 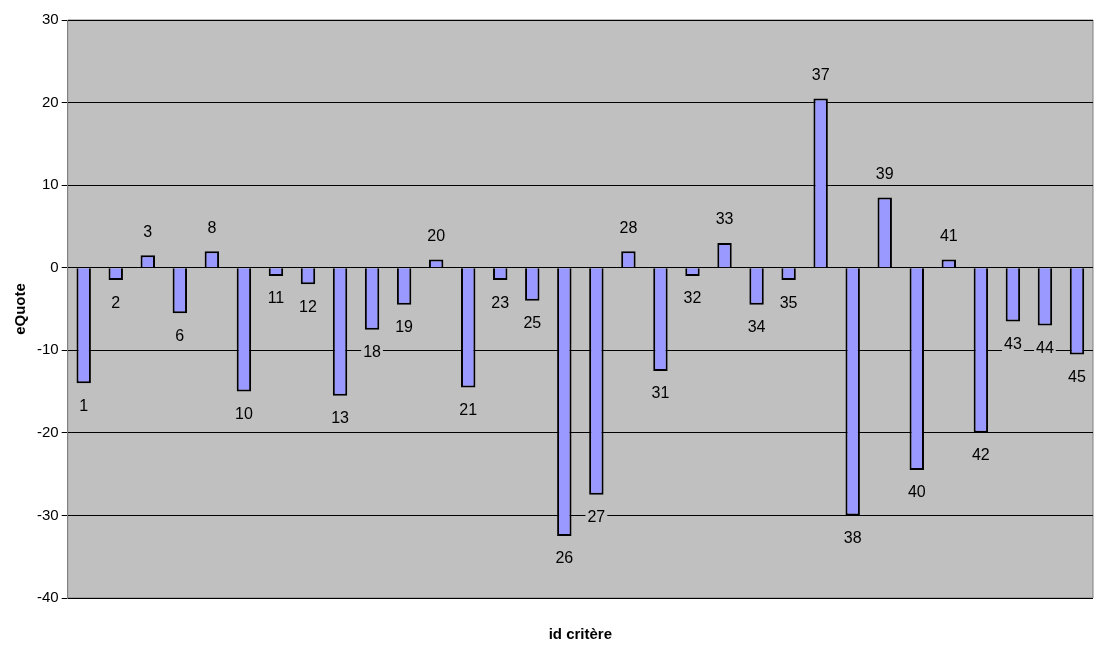 What do you see at coordinates (884, 173) in the screenshot?
I see `x-tick-label: 39` at bounding box center [884, 173].